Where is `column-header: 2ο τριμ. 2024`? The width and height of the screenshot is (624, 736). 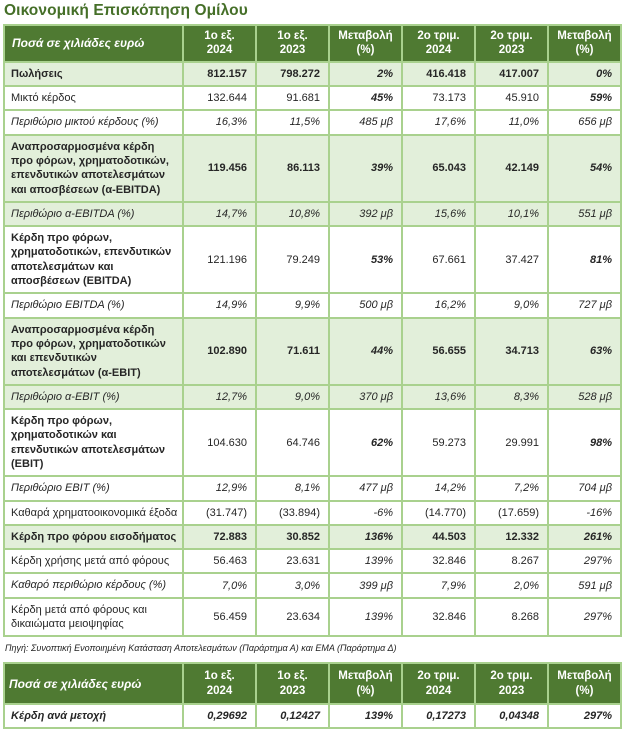
column-header: 2ο τριμ. 2024 is located at coordinates (438, 684).